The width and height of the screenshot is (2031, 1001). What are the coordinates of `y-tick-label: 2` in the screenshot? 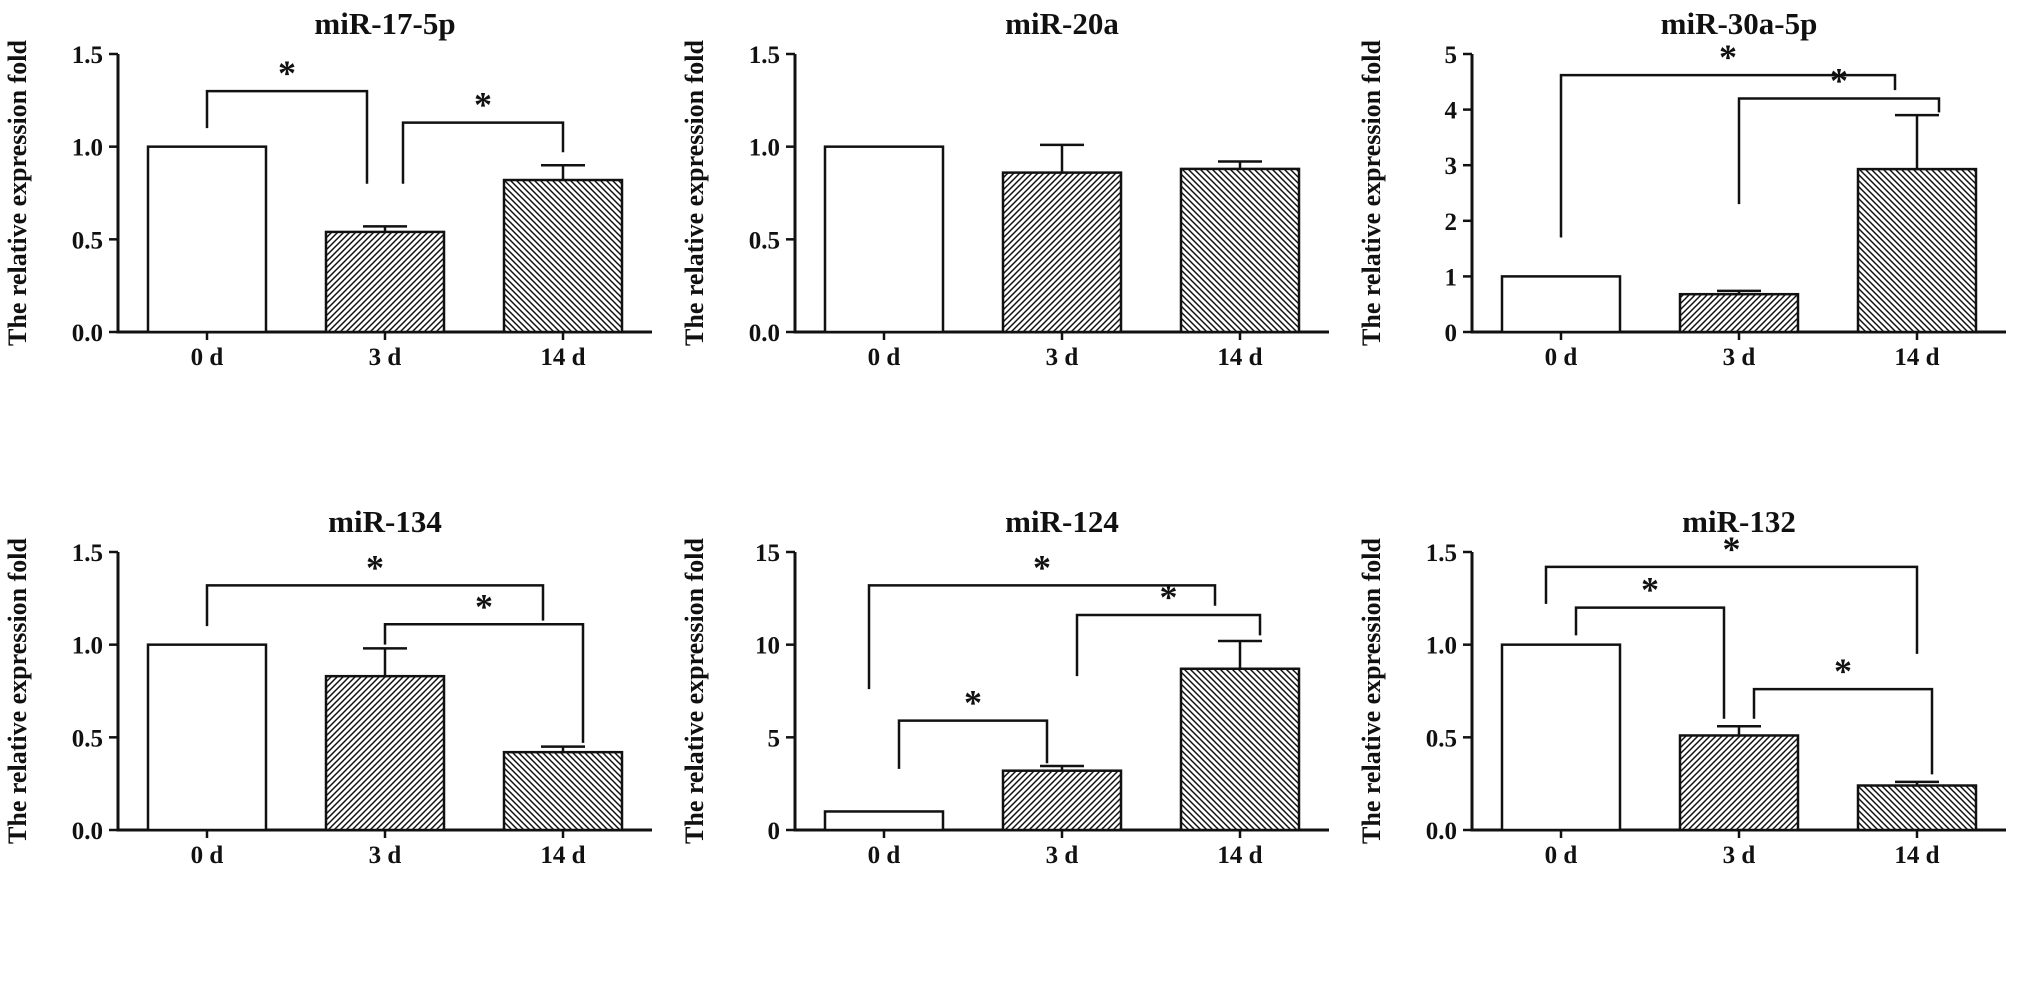 It's located at (1451, 222).